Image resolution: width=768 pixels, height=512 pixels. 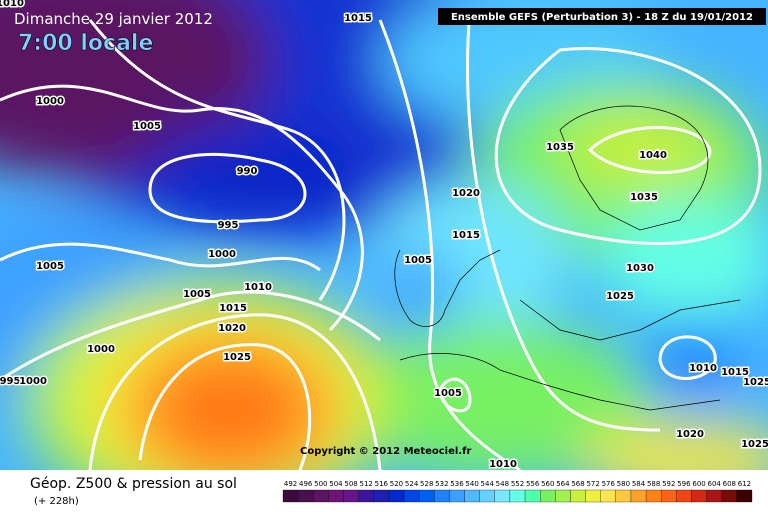 I want to click on scale-label: 568, so click(x=577, y=484).